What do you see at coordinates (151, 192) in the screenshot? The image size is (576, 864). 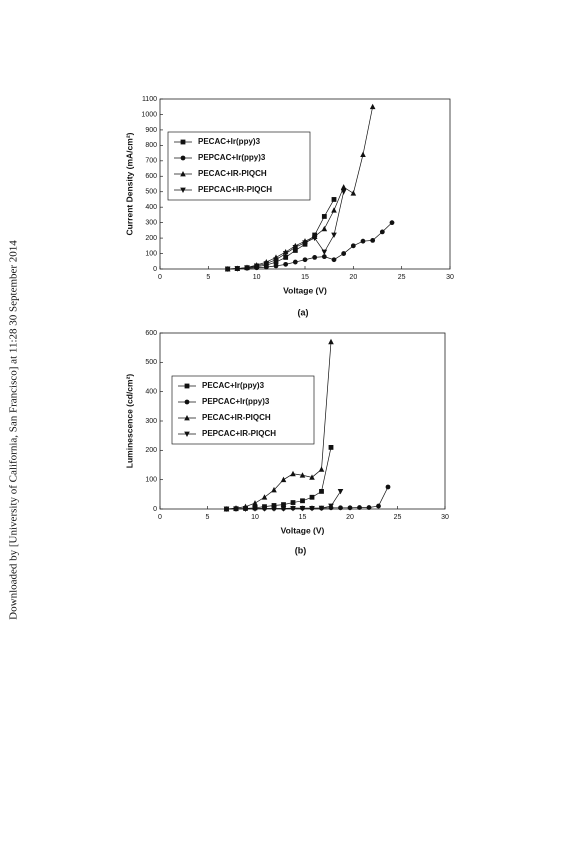 I see `y-tick-label: 500` at bounding box center [151, 192].